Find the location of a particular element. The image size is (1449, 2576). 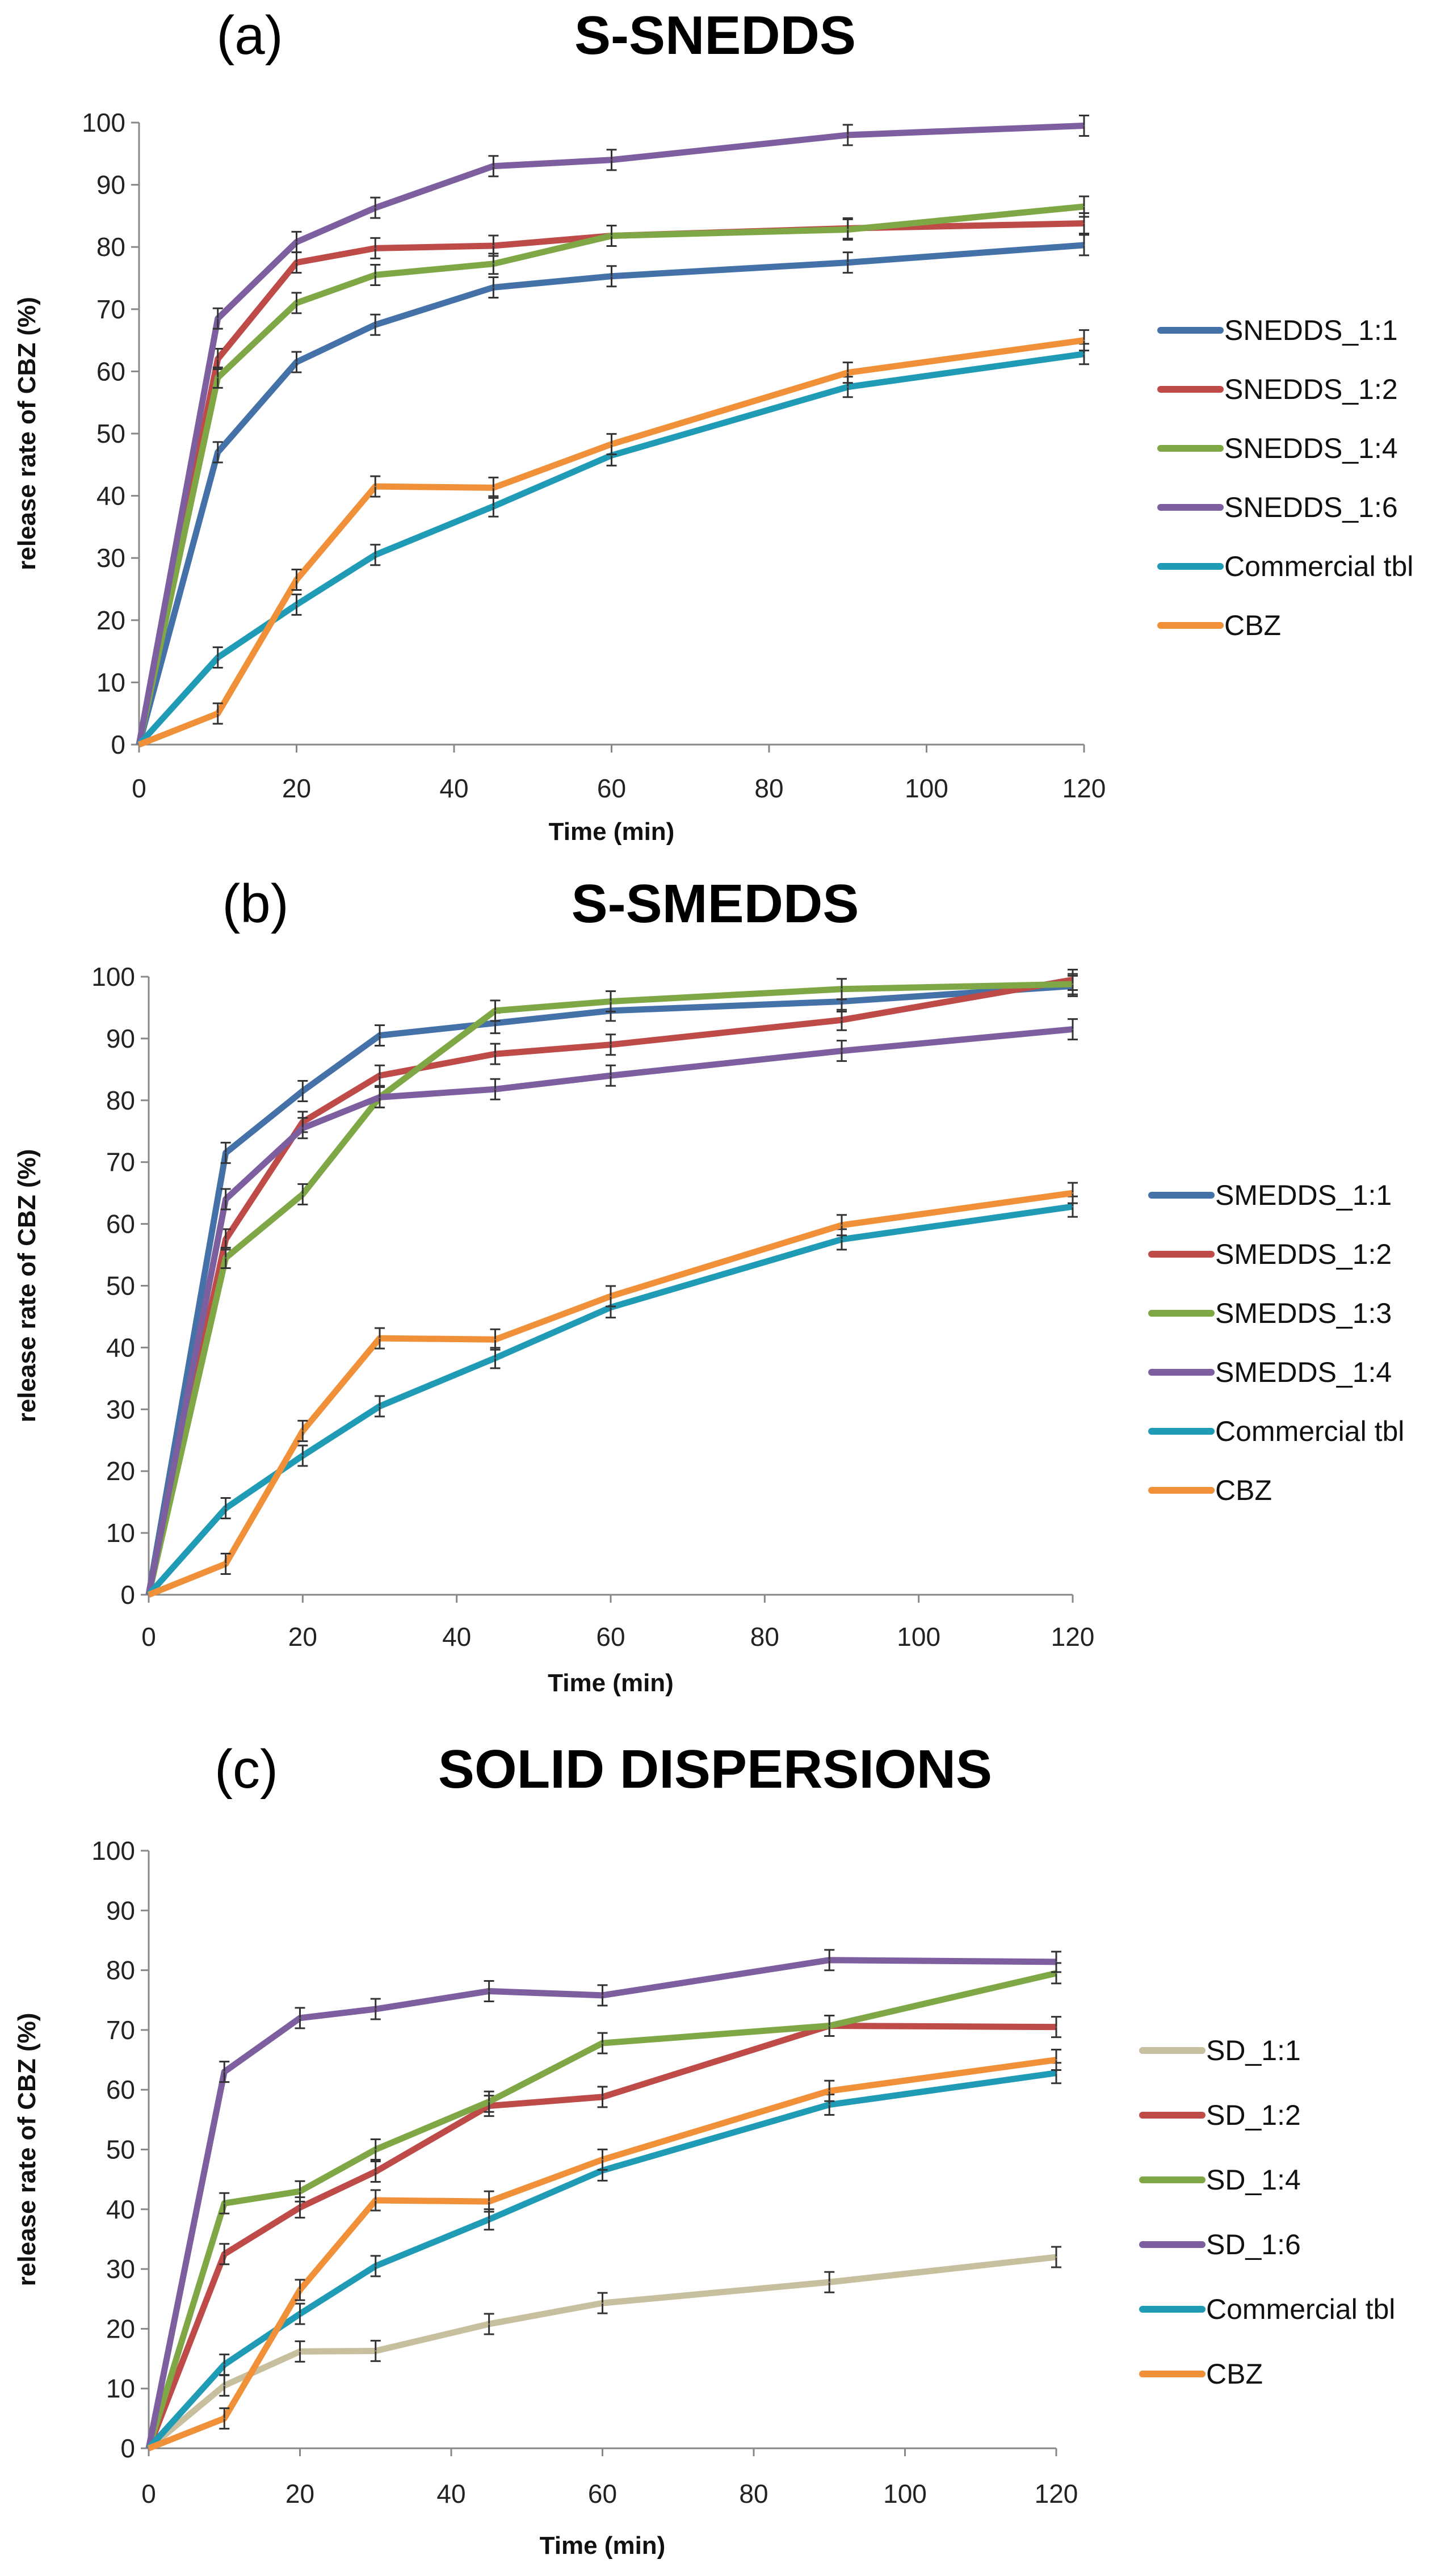

legend-label: SNEDDS_1:1 is located at coordinates (1311, 330).